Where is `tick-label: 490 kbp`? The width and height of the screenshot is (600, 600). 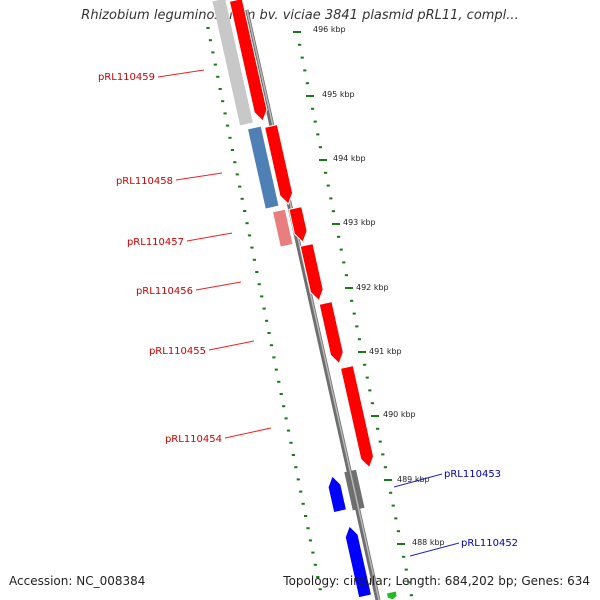
tick-label: 490 kbp is located at coordinates (399, 414).